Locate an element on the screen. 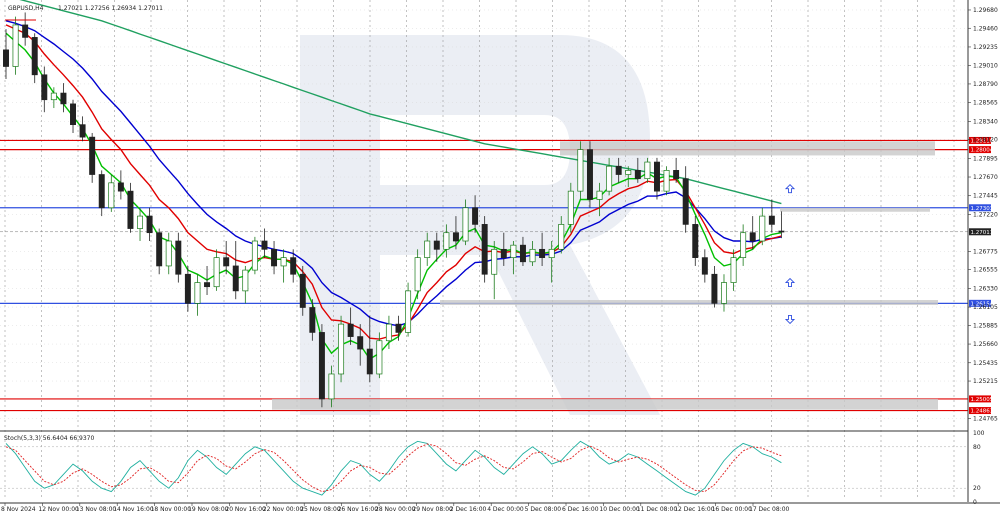 This screenshot has height=513, width=1000. time-tick-label: 29 Nov 08:00 is located at coordinates (432, 509).